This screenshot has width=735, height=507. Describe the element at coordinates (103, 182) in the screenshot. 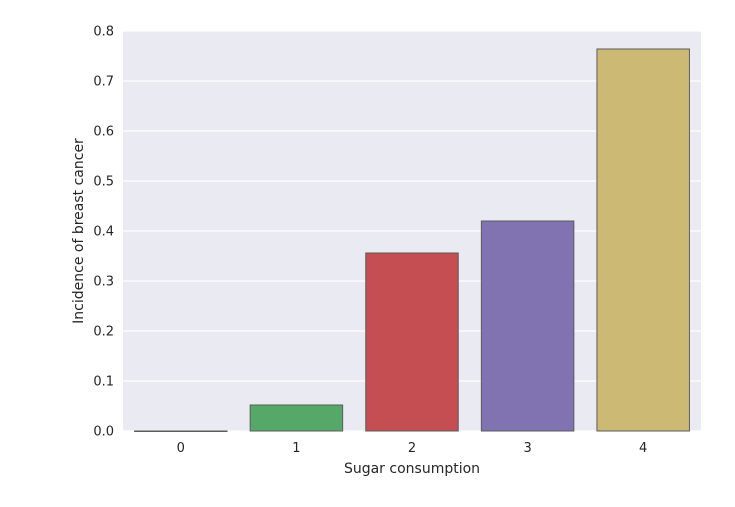

I see `y-tick-label: 0.5` at that location.